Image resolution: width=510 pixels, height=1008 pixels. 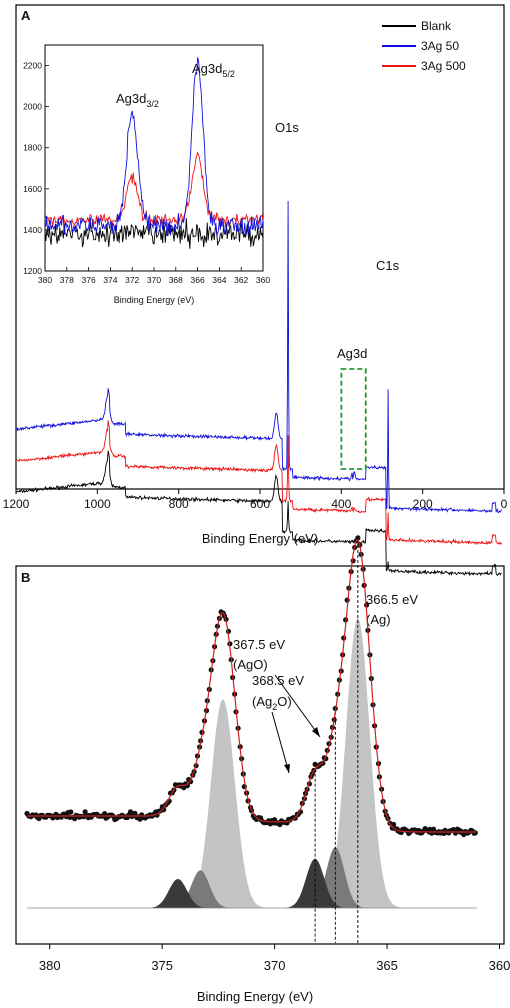 What do you see at coordinates (67, 280) in the screenshot?
I see `inset-x-tick-label: 378` at bounding box center [67, 280].